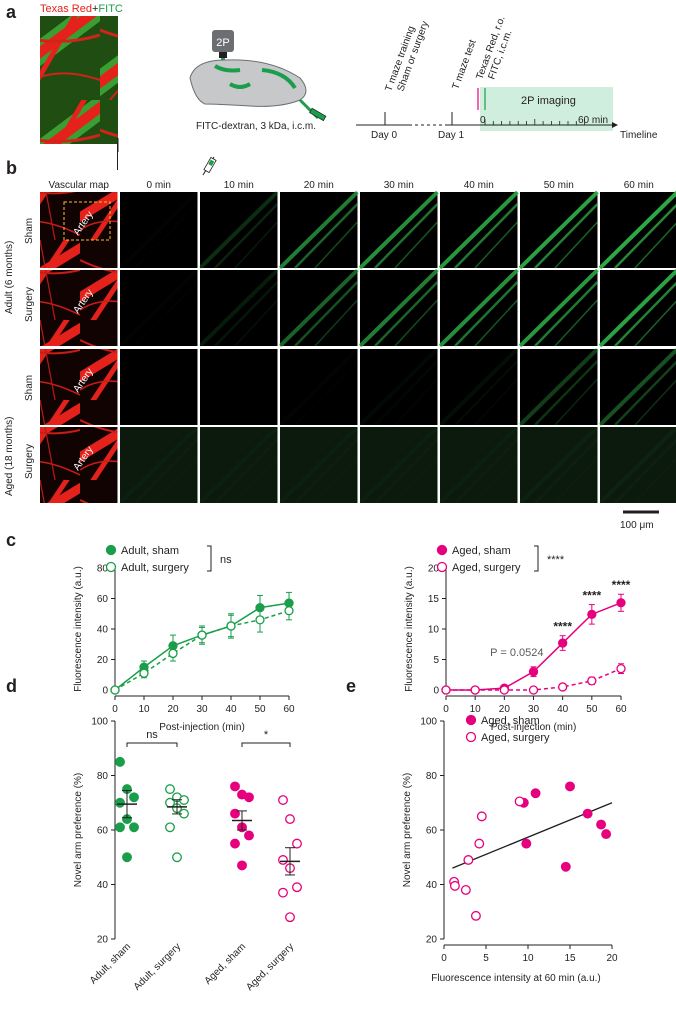  Describe the element at coordinates (202, 646) in the screenshot. I see `series-line-adult--sham` at that location.